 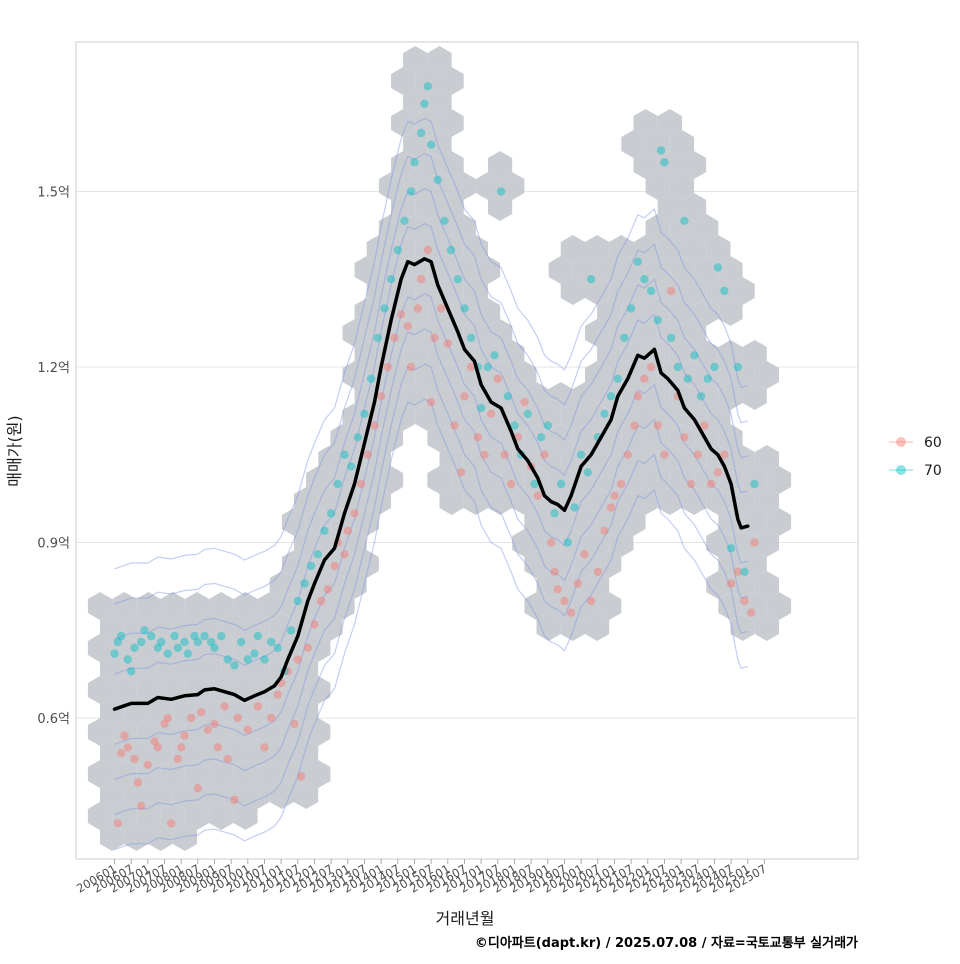 I want to click on x-axis-title: 거래년월, so click(x=465, y=918).